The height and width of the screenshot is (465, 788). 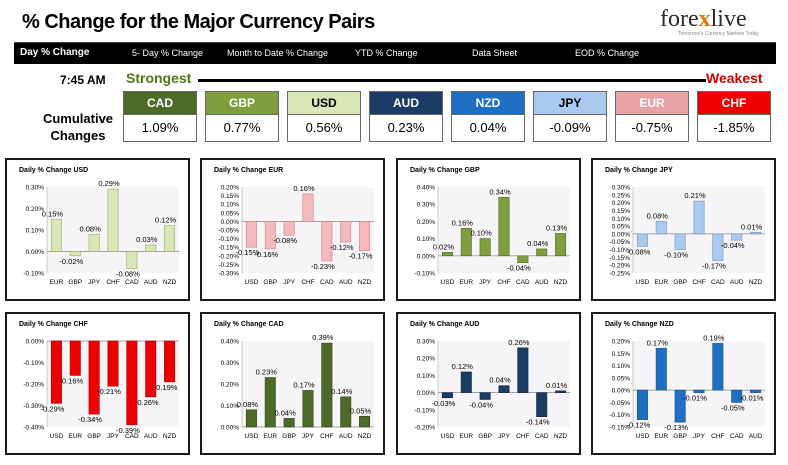 I want to click on logo-x: x, so click(x=704, y=19).